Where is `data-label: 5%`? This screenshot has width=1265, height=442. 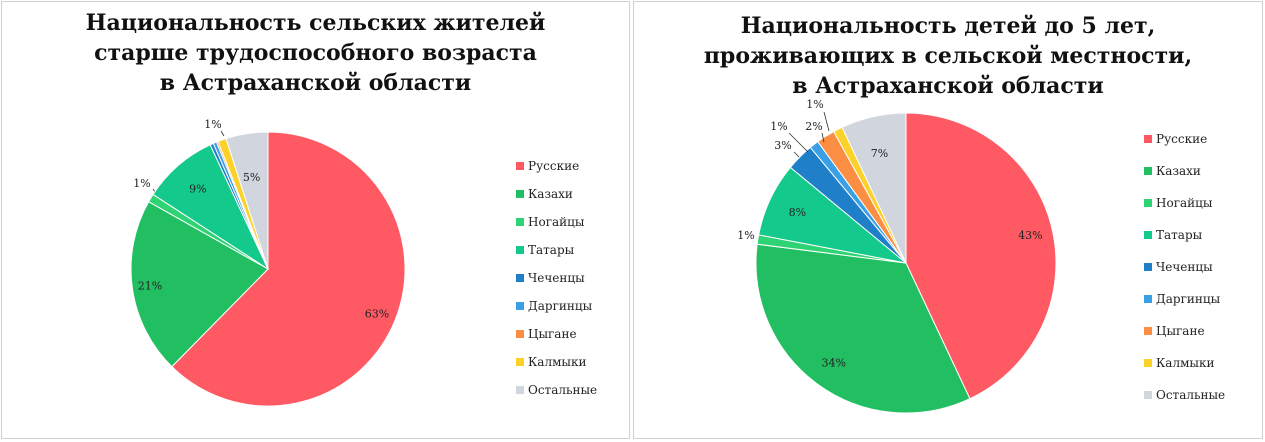 data-label: 5% is located at coordinates (251, 177).